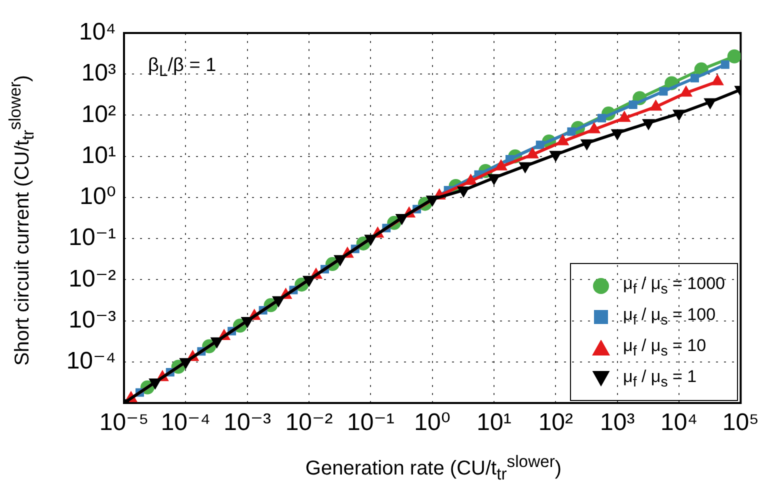 The height and width of the screenshot is (493, 765). I want to click on y-tick-label: 10⁴, so click(97, 32).